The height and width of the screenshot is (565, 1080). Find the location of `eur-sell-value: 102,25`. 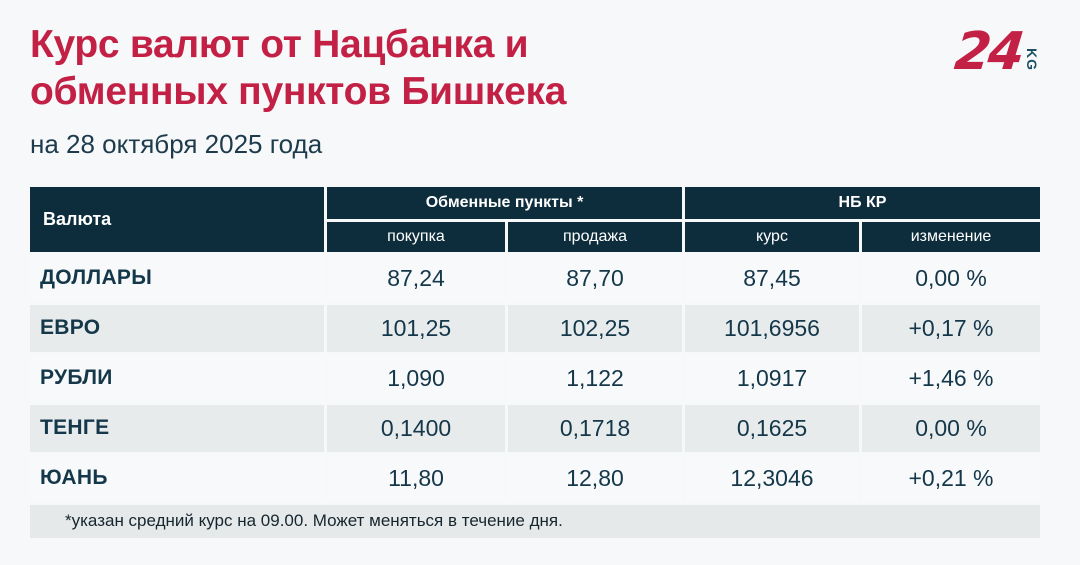

eur-sell-value: 102,25 is located at coordinates (595, 328).